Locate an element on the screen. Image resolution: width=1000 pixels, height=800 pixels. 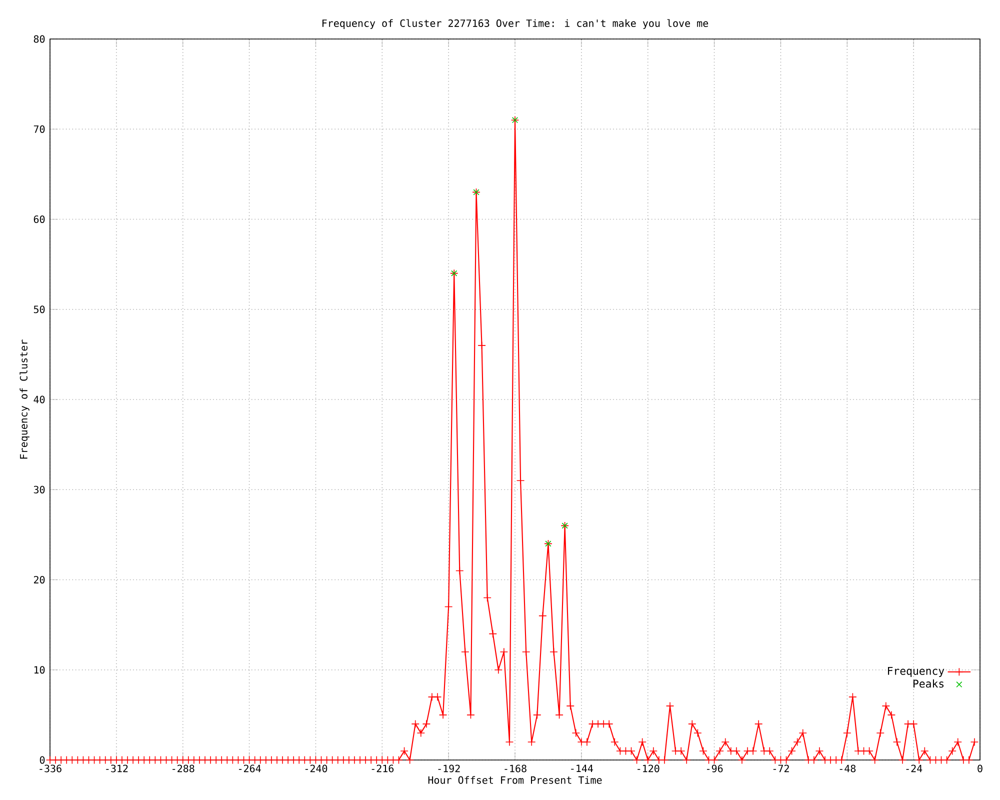
x-axis-title: Hour Offset From Present Time is located at coordinates (515, 780).